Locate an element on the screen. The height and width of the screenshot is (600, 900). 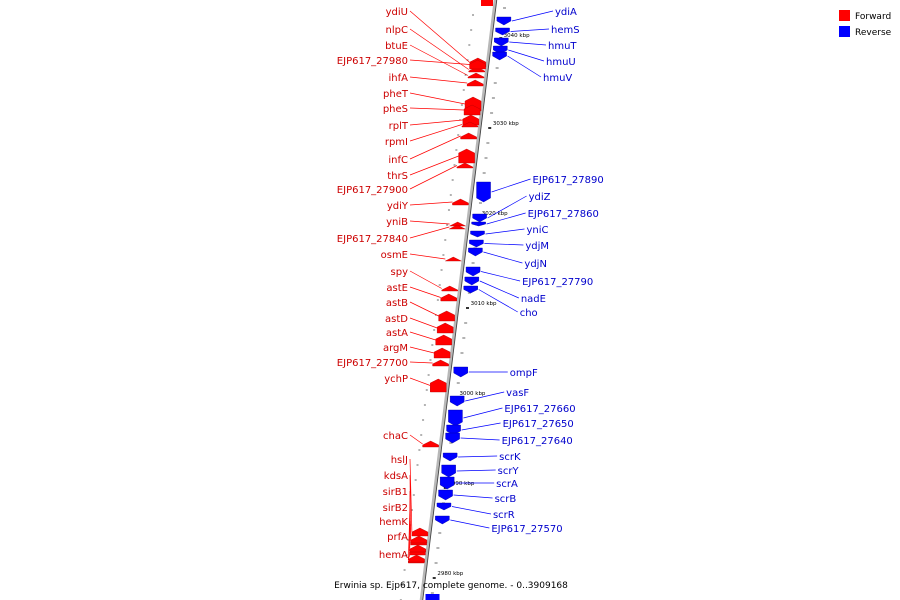
reverse-label-ydjM: ydjM is located at coordinates (537, 246).